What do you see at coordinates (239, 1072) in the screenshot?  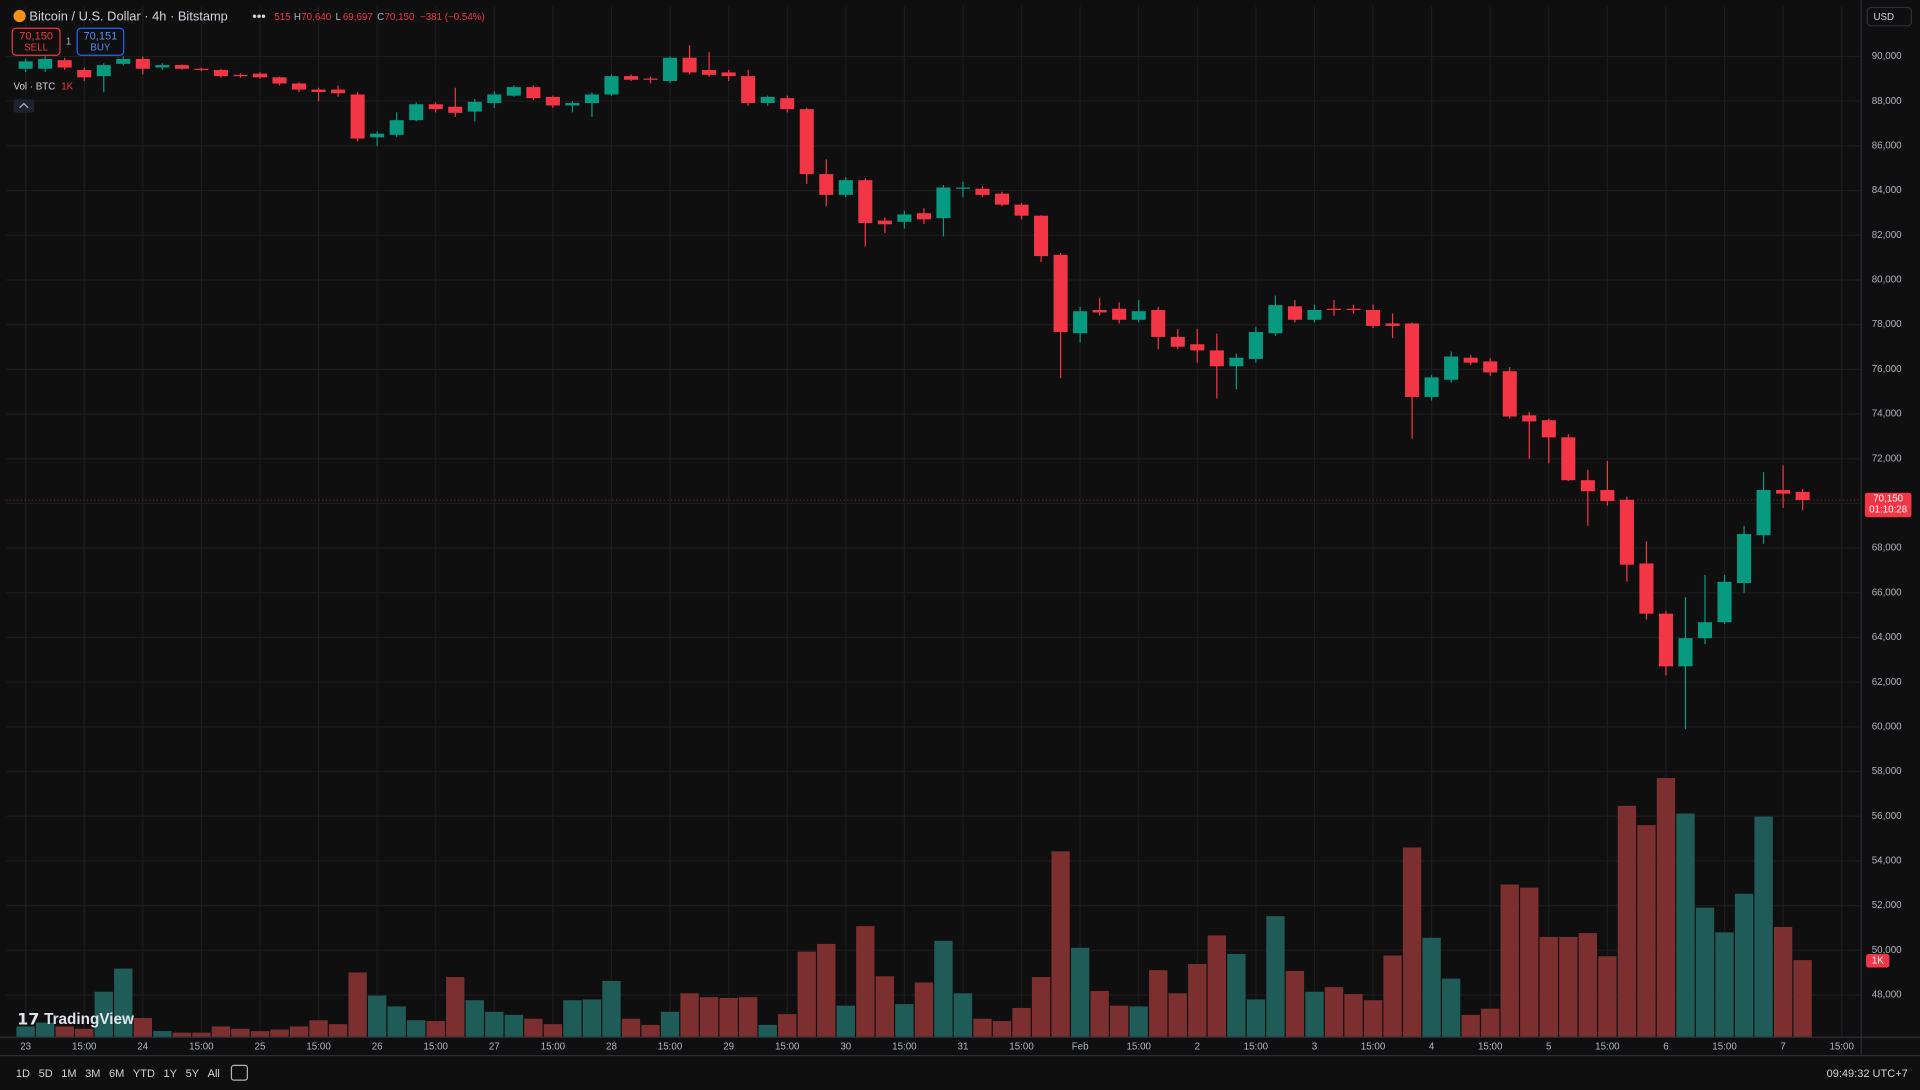 I see `date-range-icon` at bounding box center [239, 1072].